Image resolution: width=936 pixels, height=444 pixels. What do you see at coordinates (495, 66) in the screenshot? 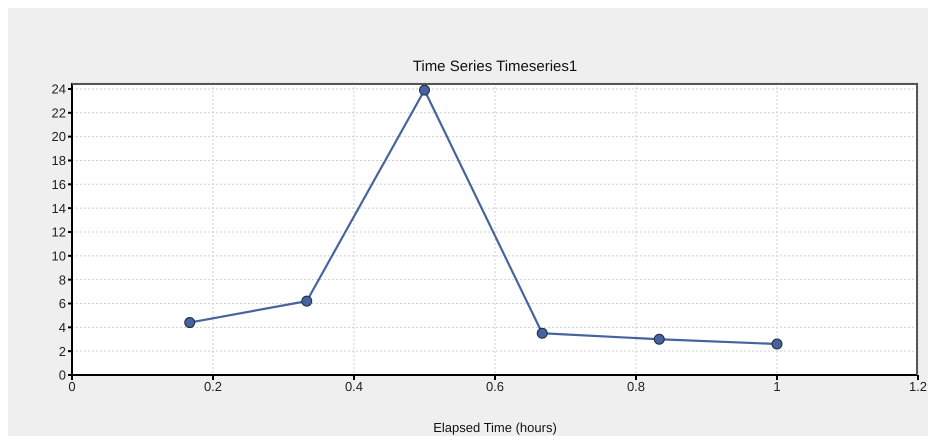
I see `chart-title: Time Series Timeseries1` at bounding box center [495, 66].